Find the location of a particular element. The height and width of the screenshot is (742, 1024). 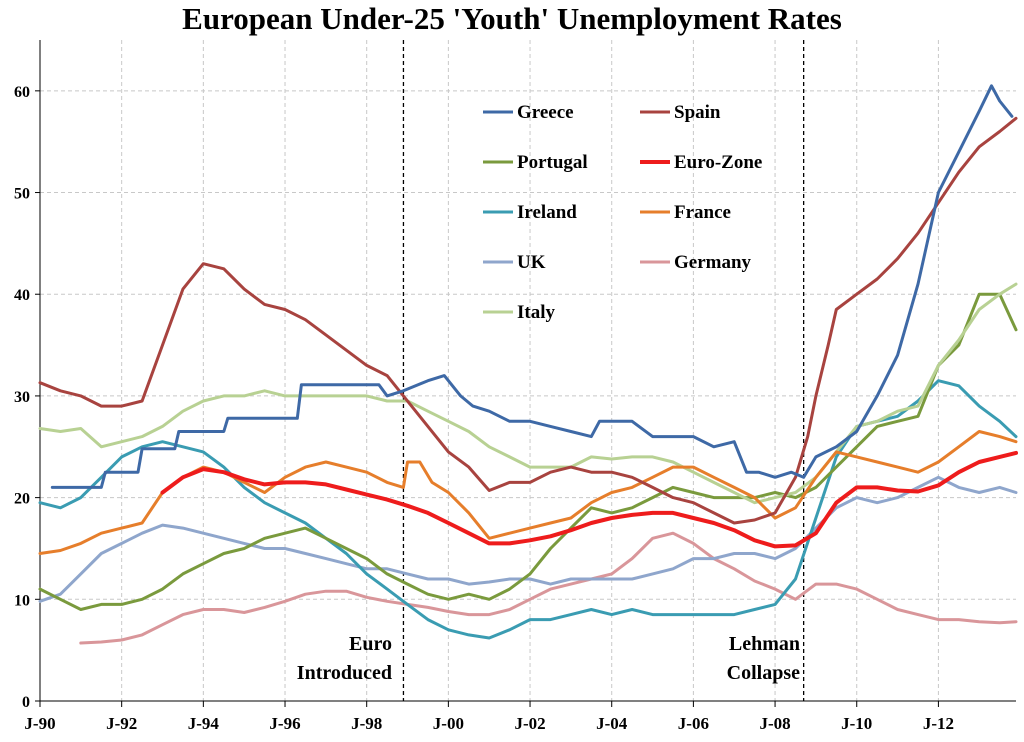

legend-label: Italy is located at coordinates (536, 312).